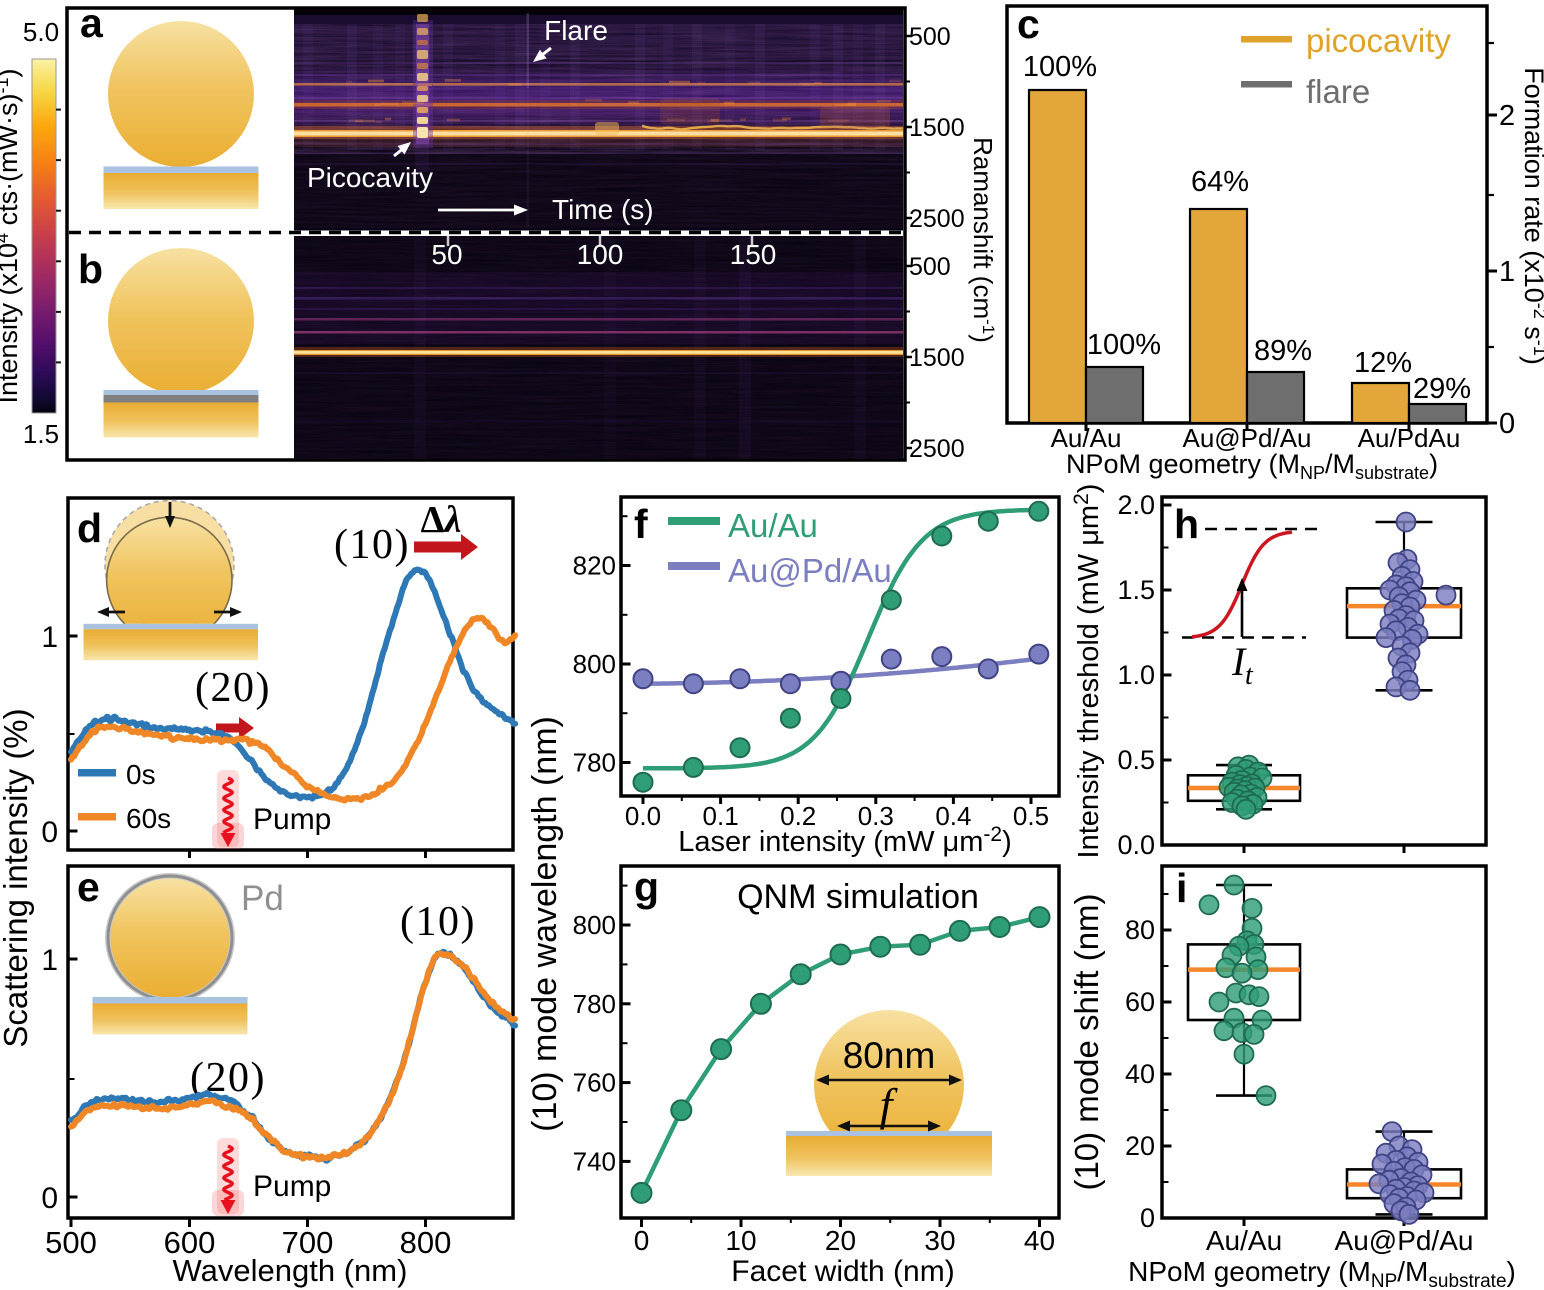 The width and height of the screenshot is (1544, 1290). I want to click on svg-text: 2, so click(1507, 116).